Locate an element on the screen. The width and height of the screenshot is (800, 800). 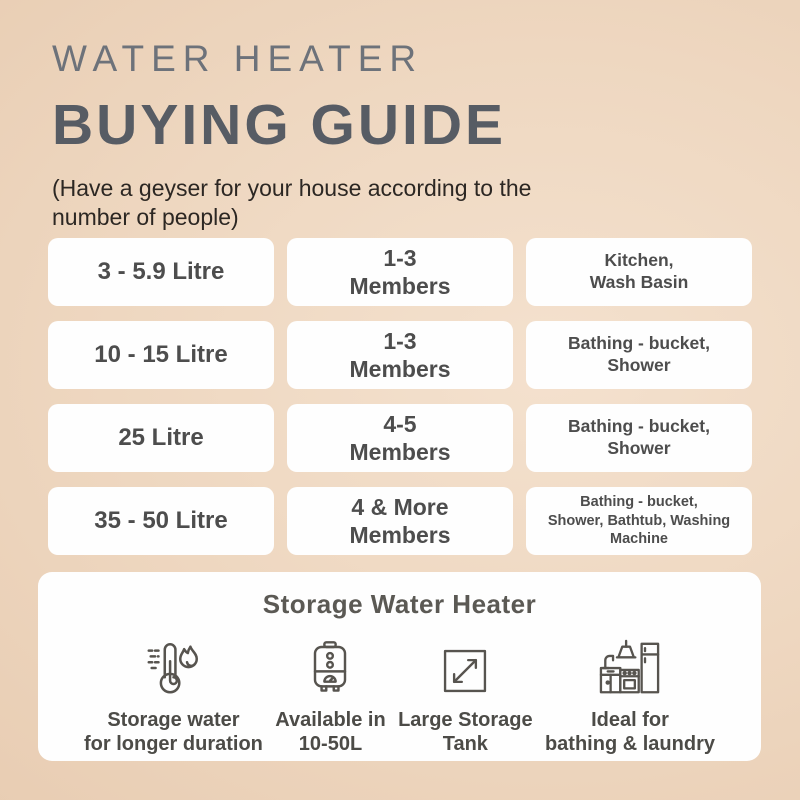
feature-list: Storage water for longer duration is located at coordinates (399, 695).